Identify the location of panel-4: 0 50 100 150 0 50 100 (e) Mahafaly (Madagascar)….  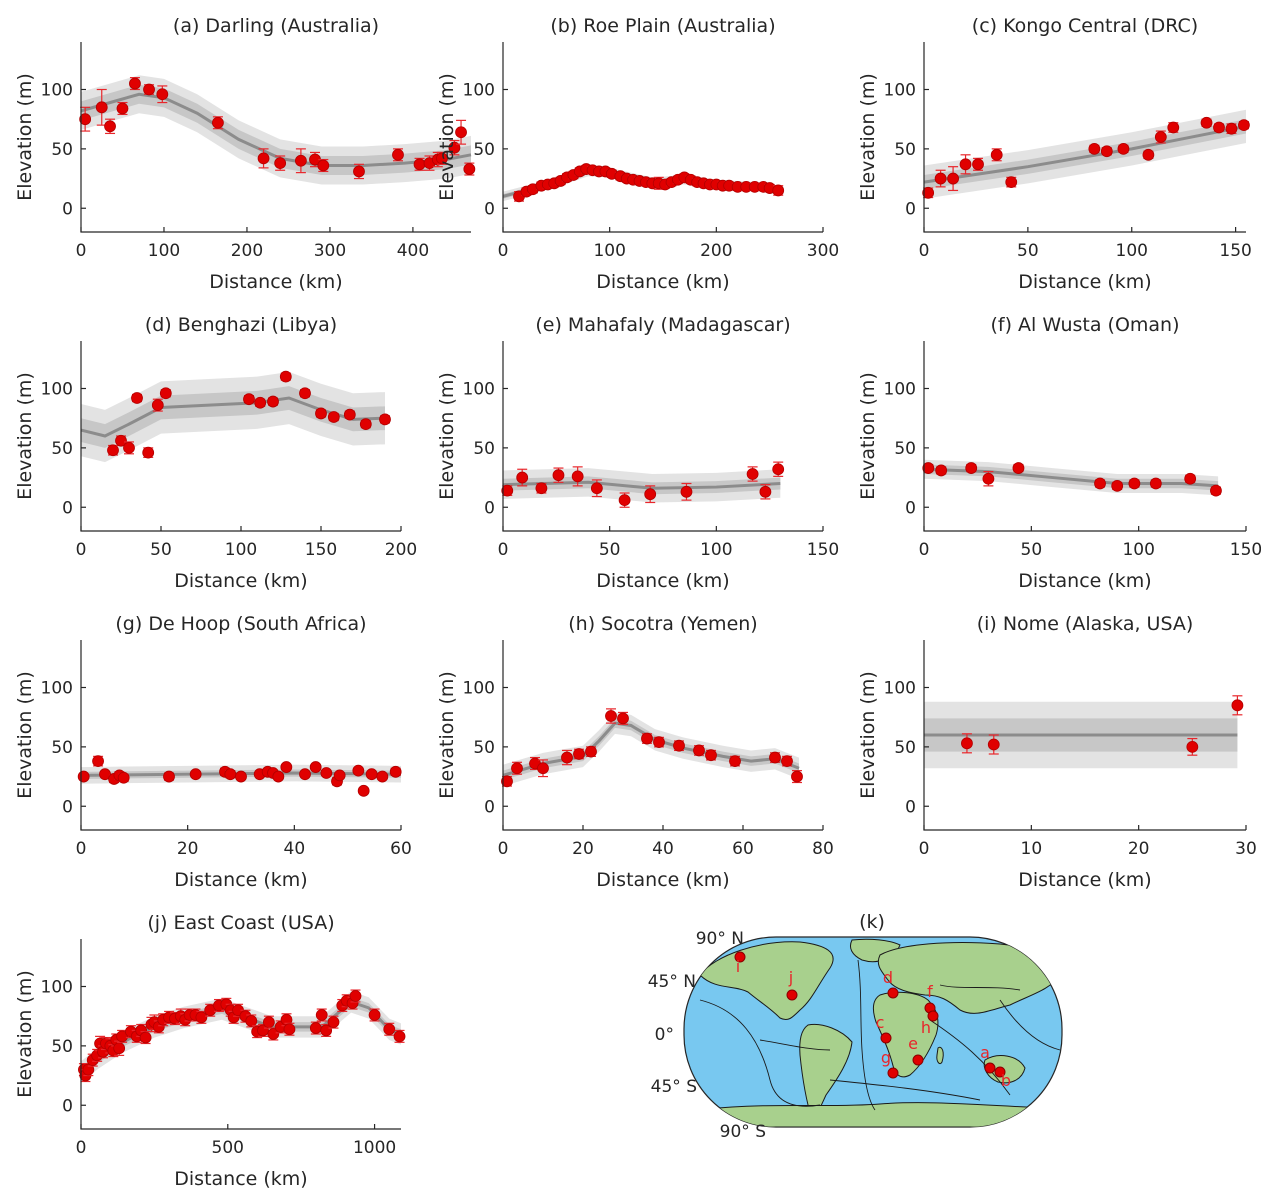
(637, 453).